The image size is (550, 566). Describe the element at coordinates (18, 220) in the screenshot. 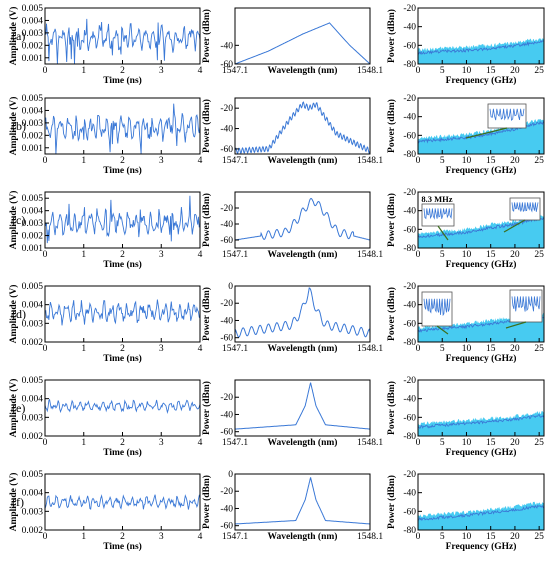

I see `row-label: (c)` at that location.